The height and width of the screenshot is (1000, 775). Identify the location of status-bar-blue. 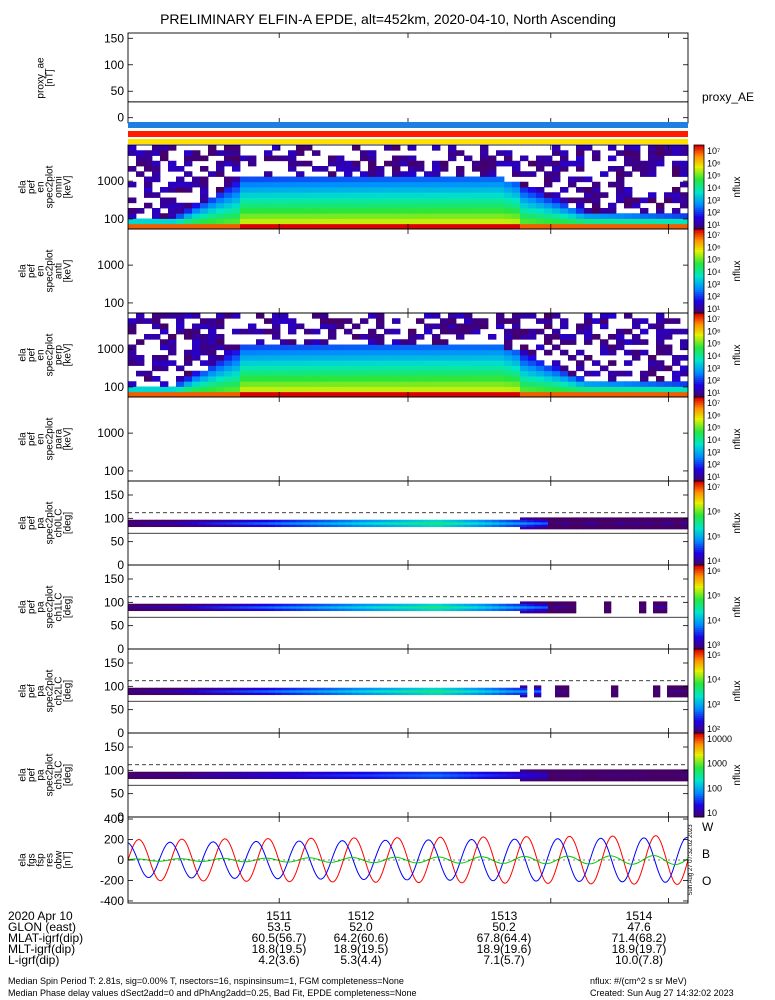
(408, 125).